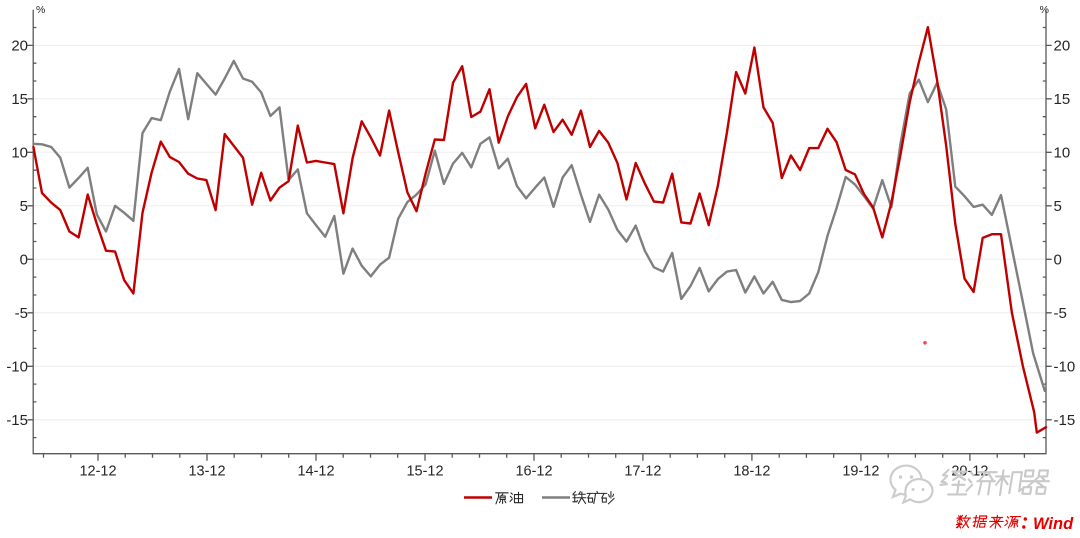 The height and width of the screenshot is (538, 1080). Describe the element at coordinates (424, 472) in the screenshot. I see `svg-text: 15-12` at that location.